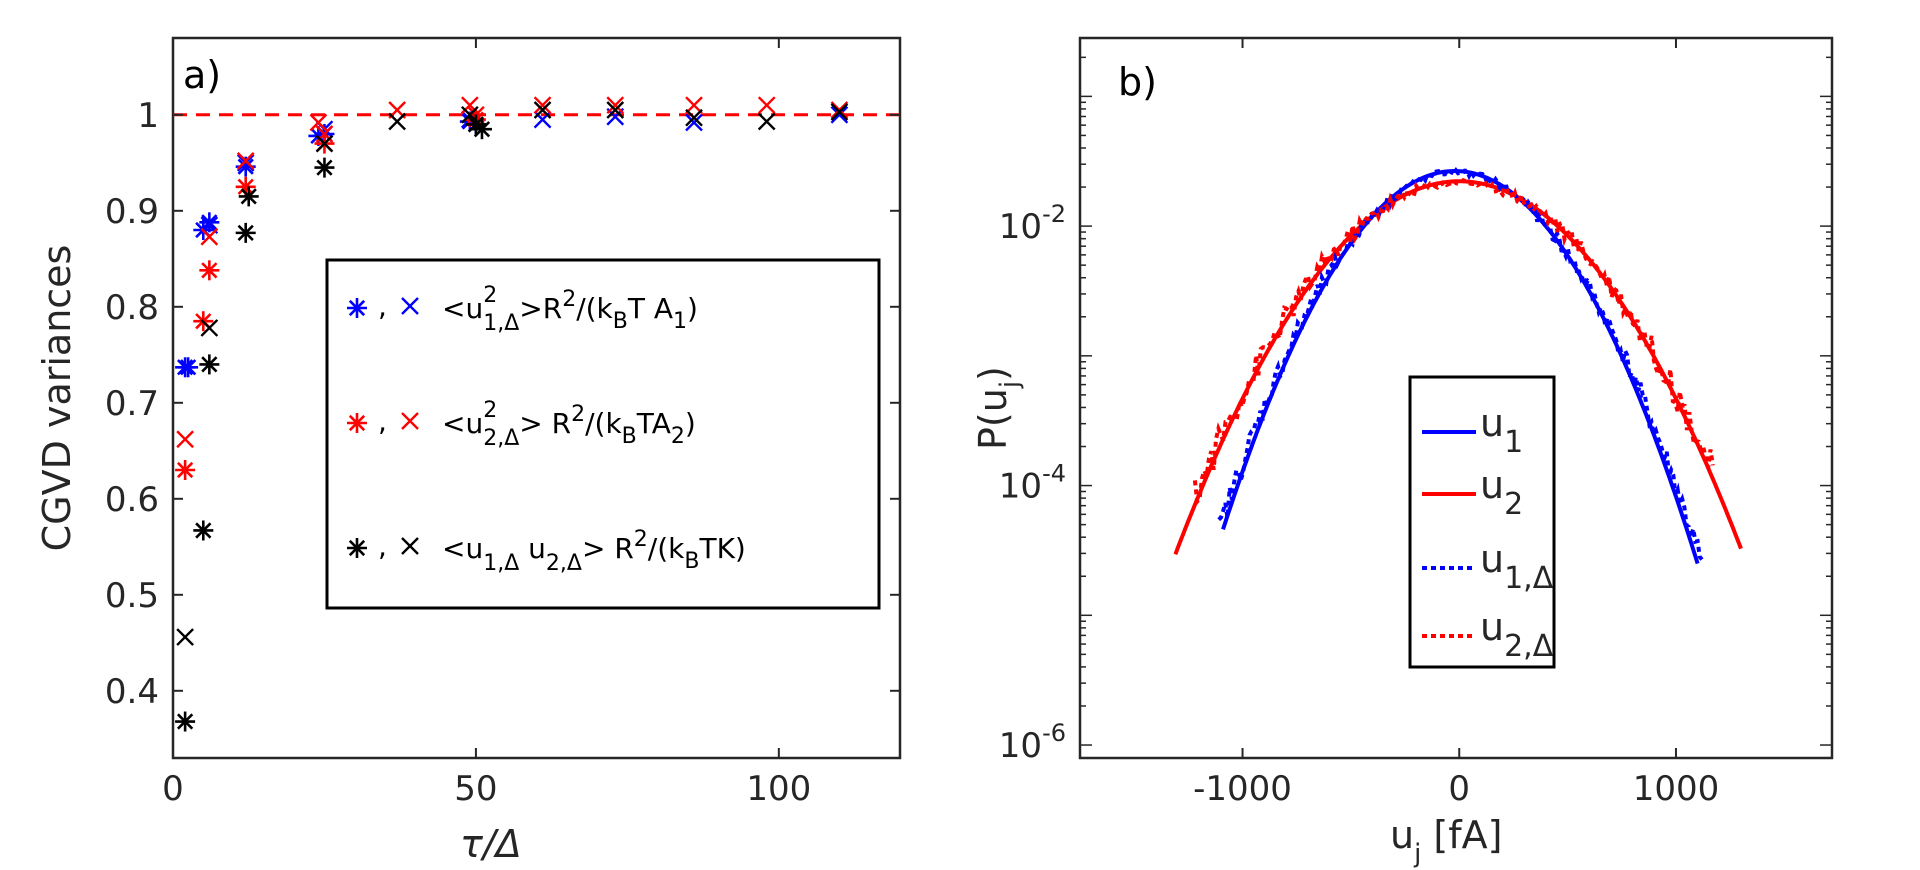  I want to click on legend-label: <u2 2,Δ> R2/(kBTA2), so click(569, 424).